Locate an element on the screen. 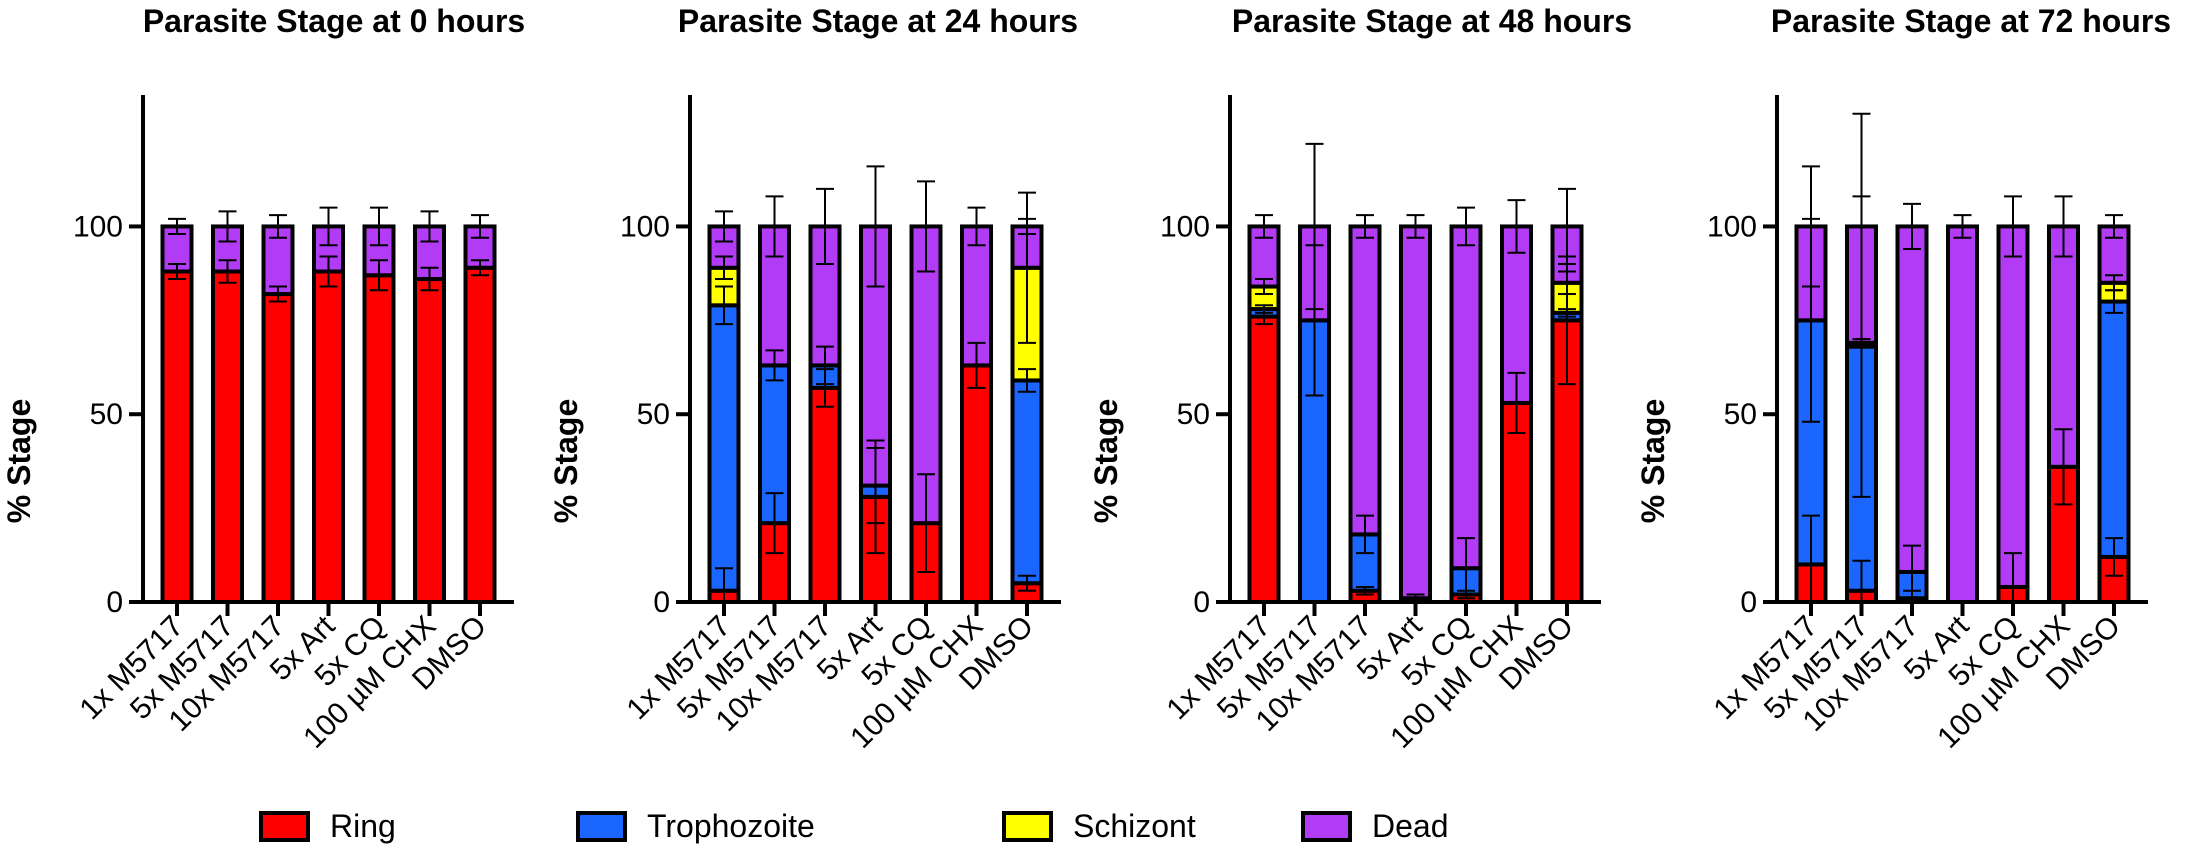 The height and width of the screenshot is (849, 2187). legend-item-trophozoite: Trophozoite is located at coordinates (695, 826).